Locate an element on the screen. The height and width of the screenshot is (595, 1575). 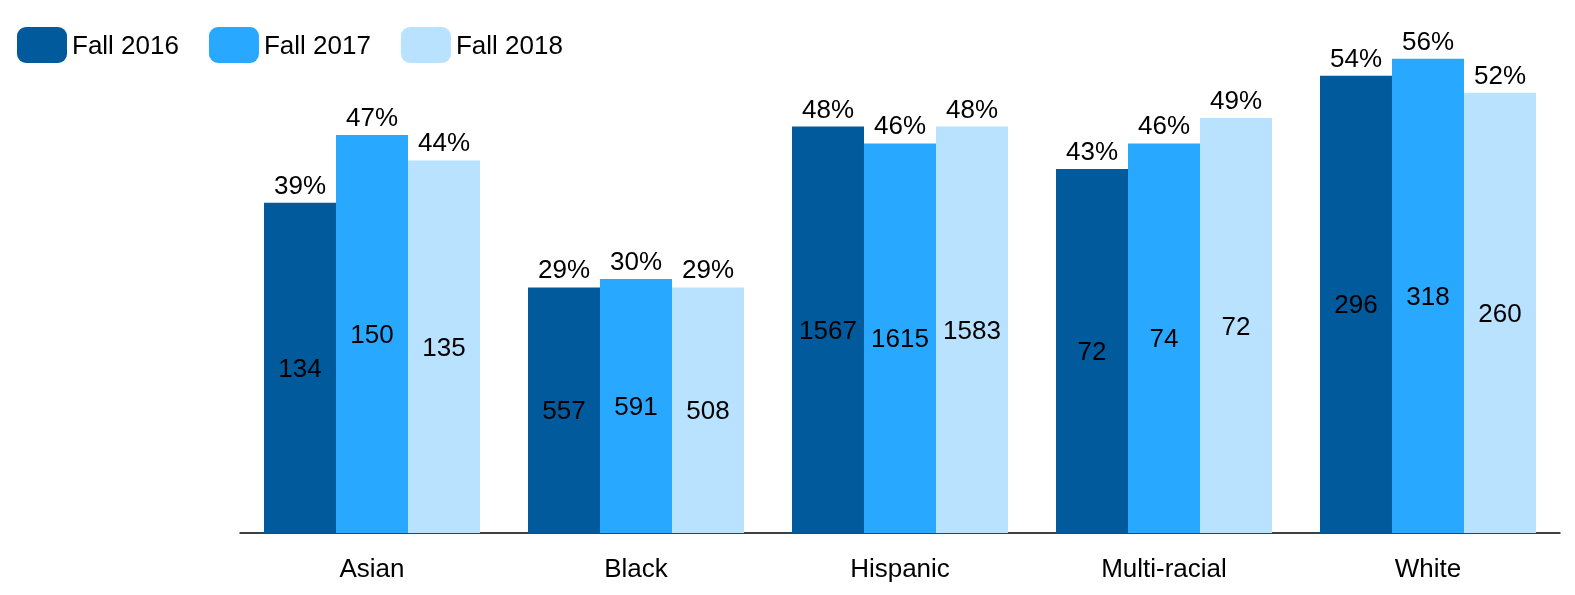
annotation: 1567 is located at coordinates (828, 329).